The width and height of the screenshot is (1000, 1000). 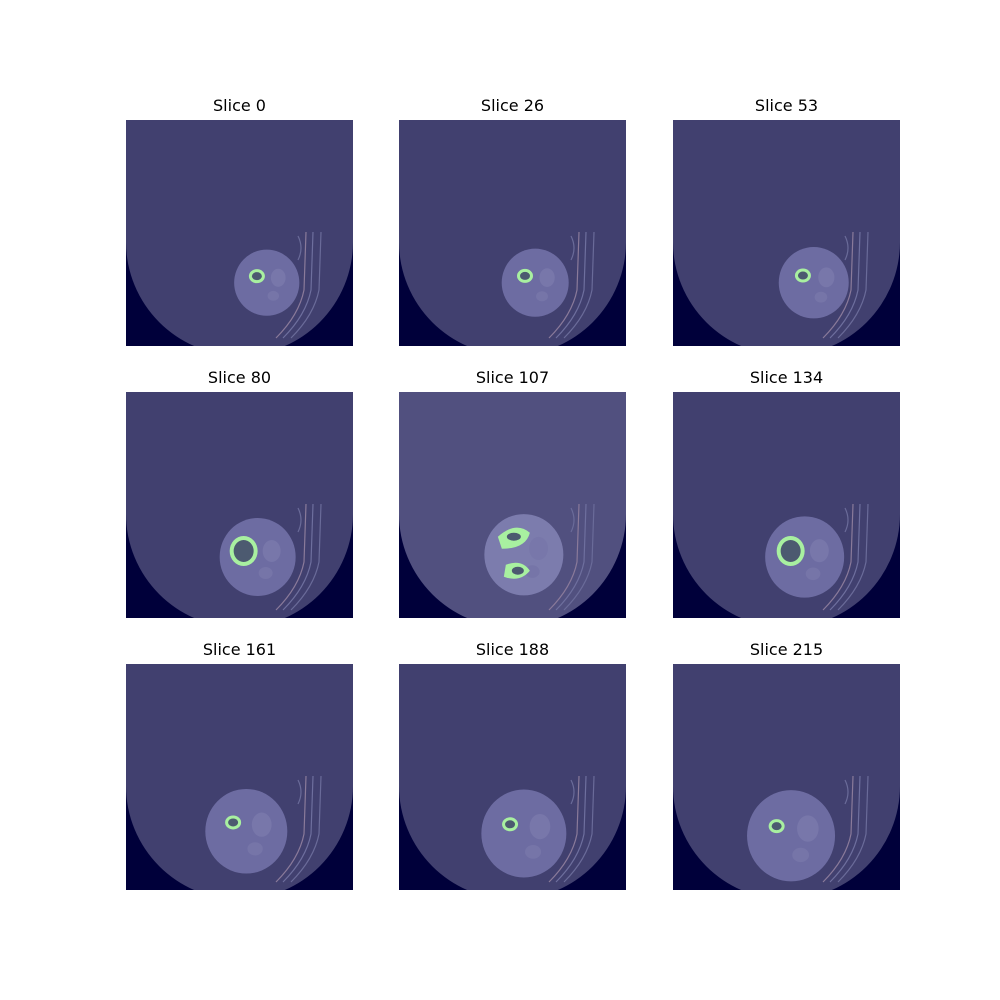 What do you see at coordinates (512, 105) in the screenshot?
I see `slice-title: Slice 26` at bounding box center [512, 105].